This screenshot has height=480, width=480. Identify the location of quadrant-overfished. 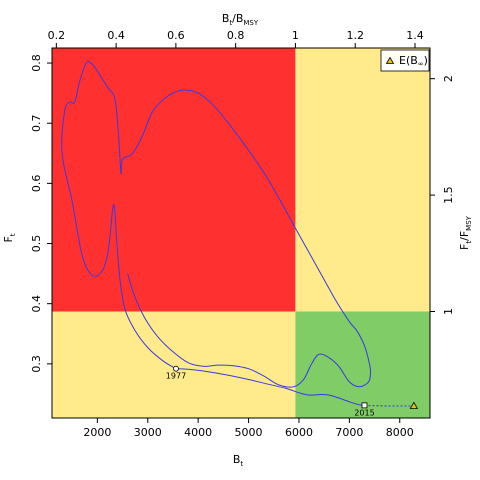
(174, 364).